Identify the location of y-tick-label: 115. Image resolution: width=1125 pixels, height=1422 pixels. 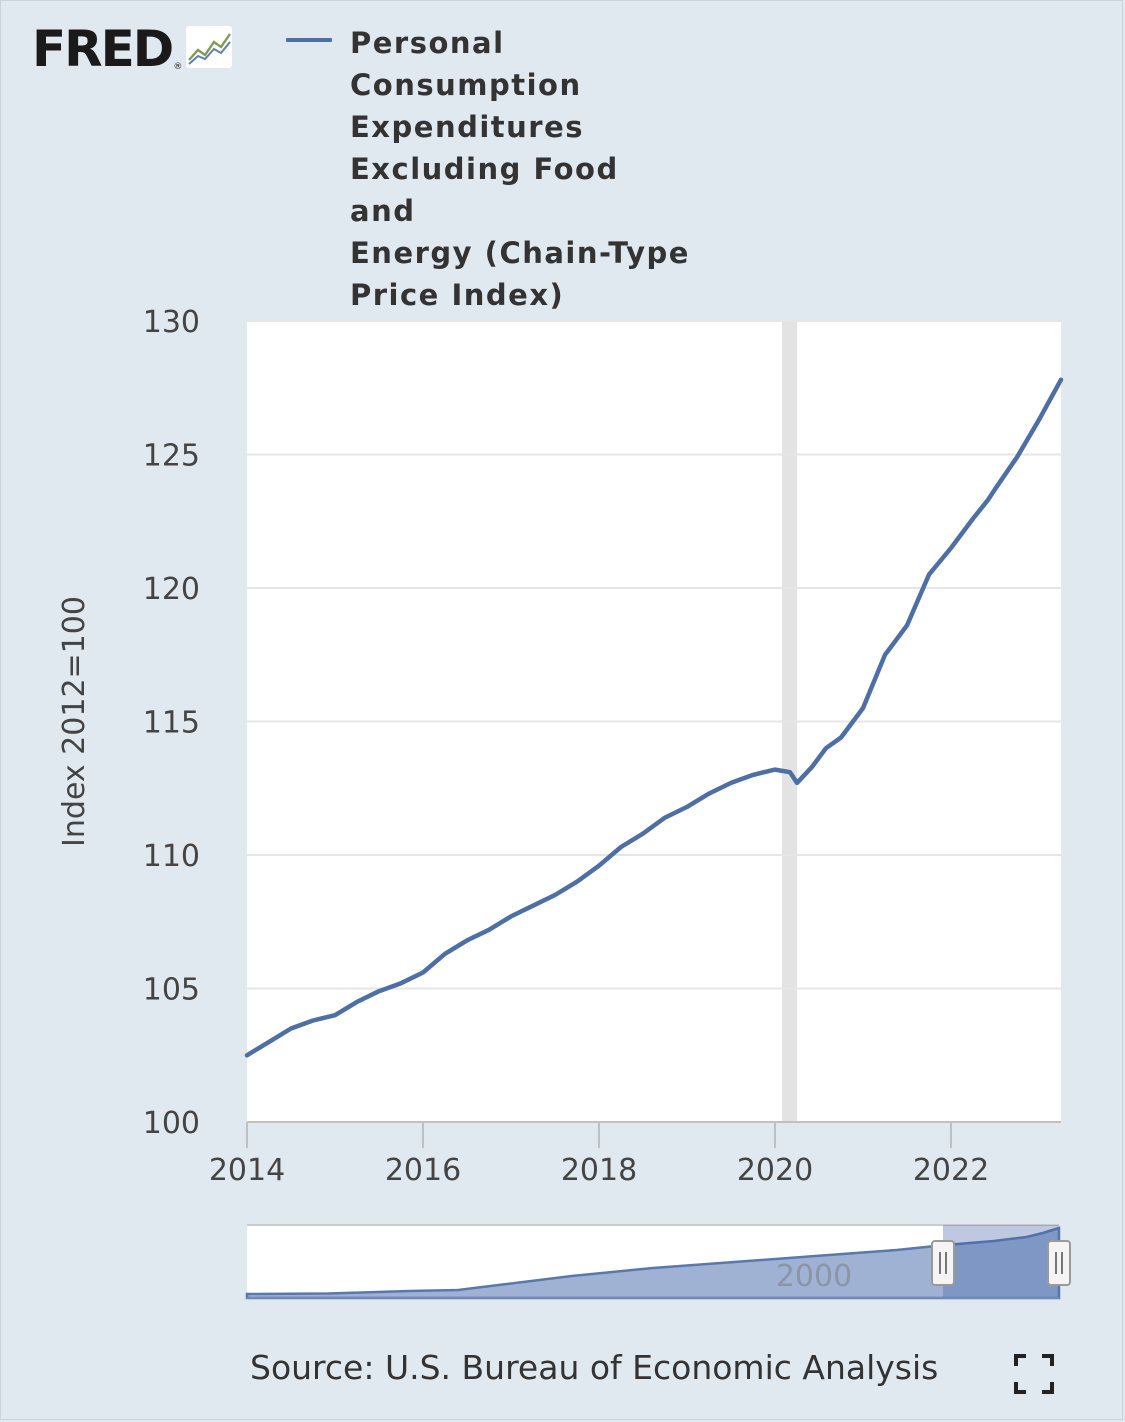
(171, 723).